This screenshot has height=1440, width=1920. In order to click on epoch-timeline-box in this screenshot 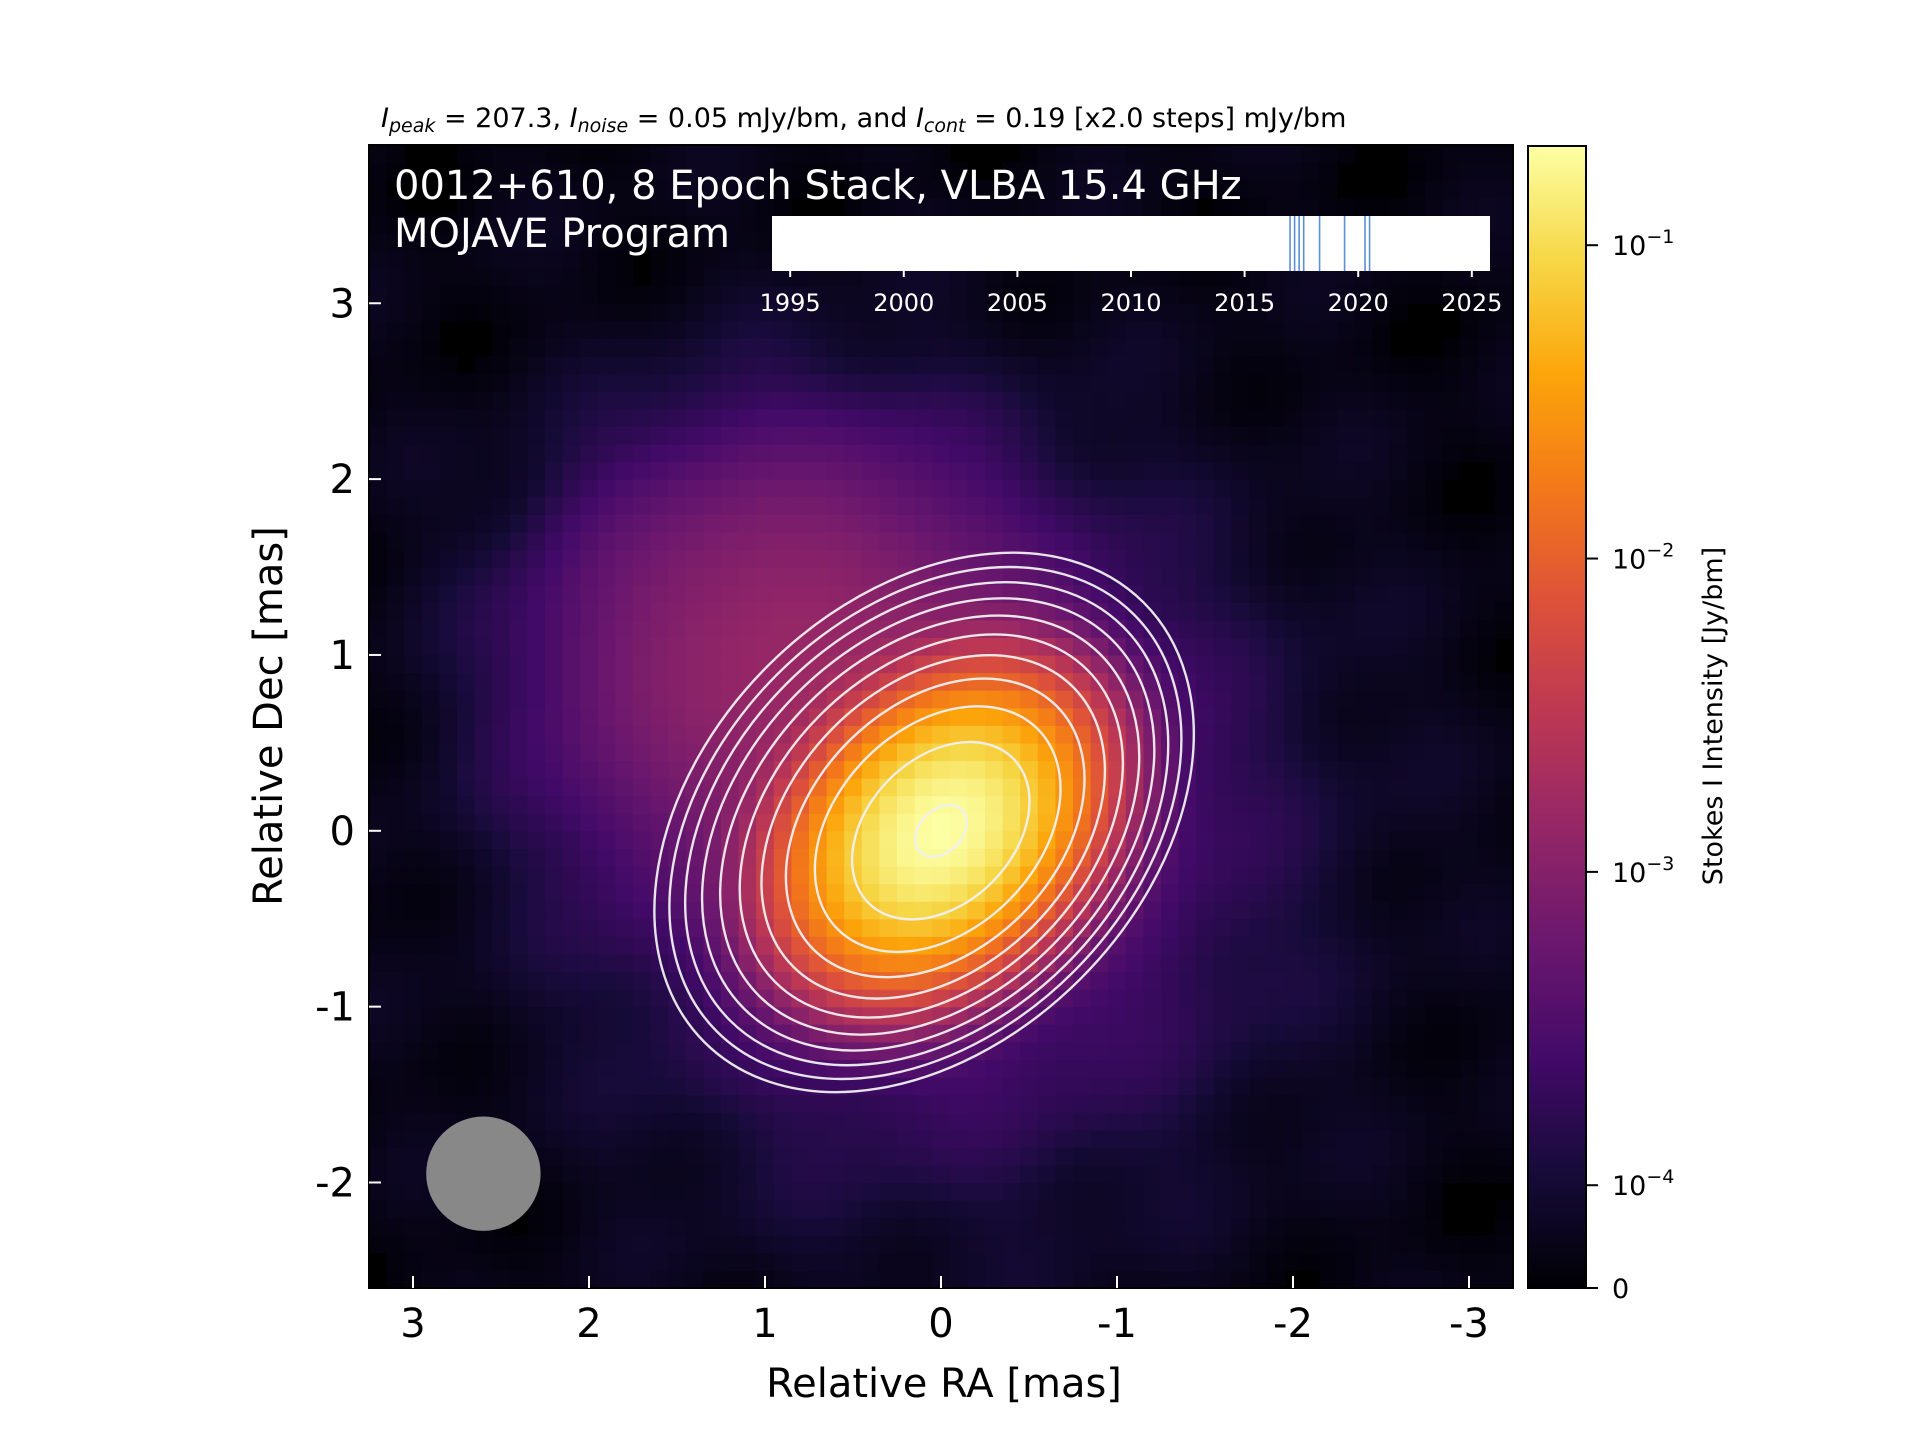, I will do `click(1131, 243)`.